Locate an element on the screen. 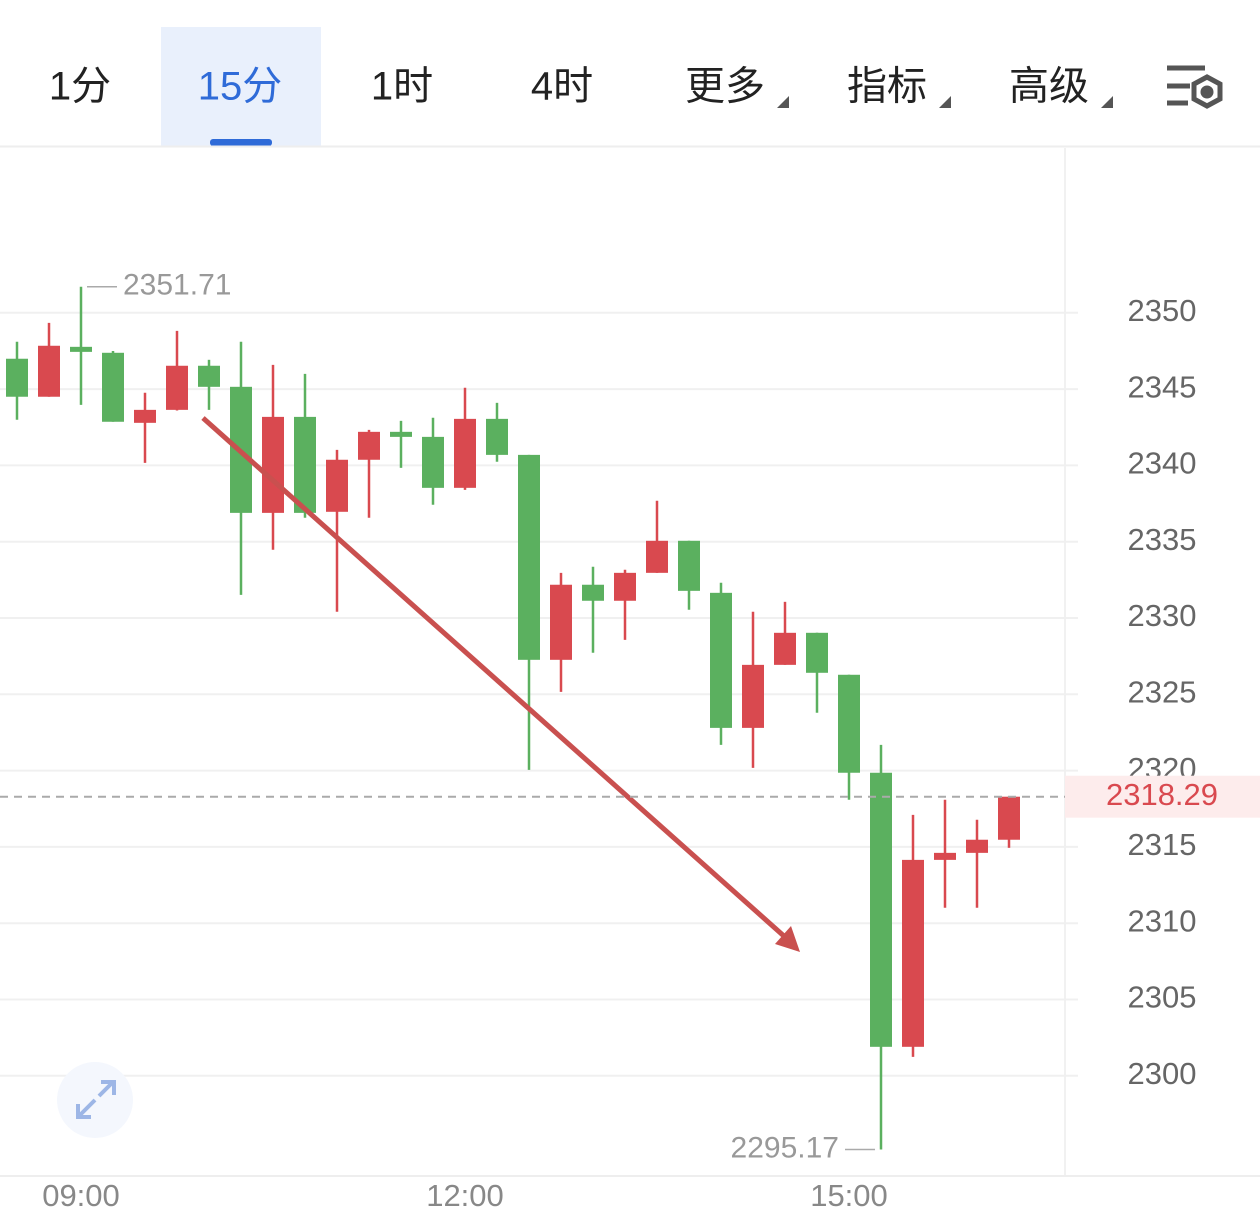  timeframe-tab: 高级 is located at coordinates (1049, 87).